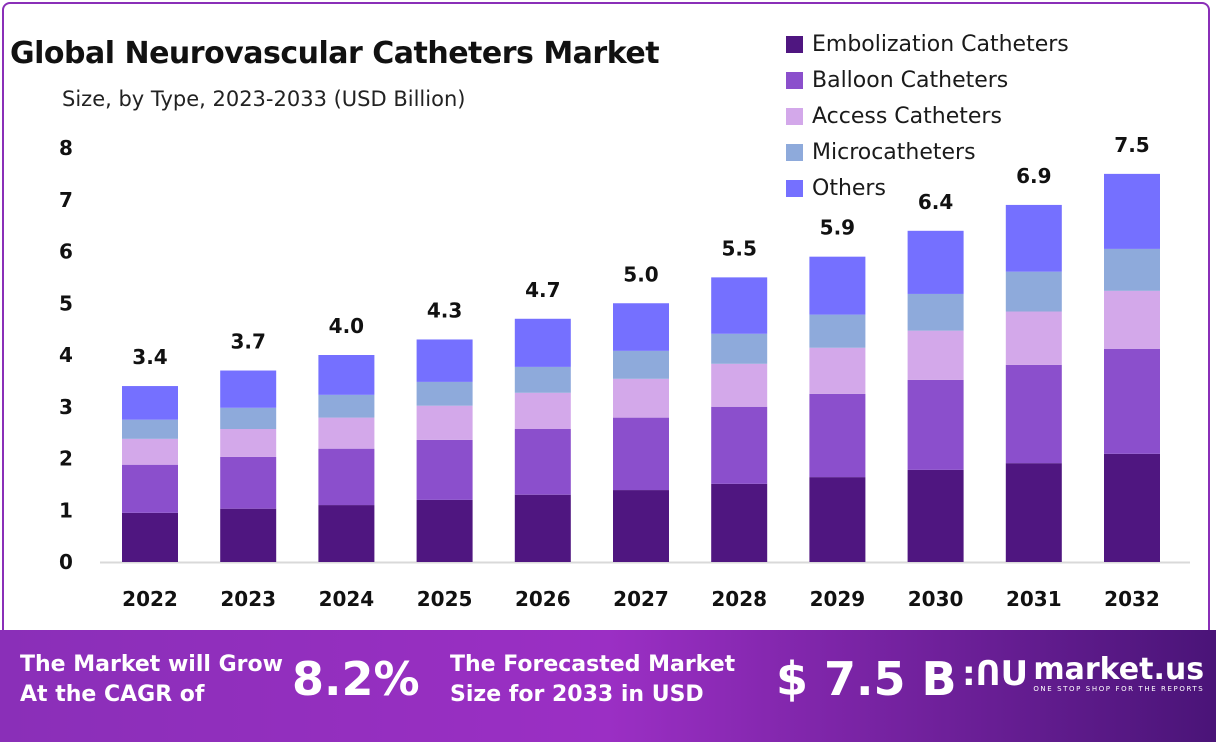  What do you see at coordinates (910, 80) in the screenshot?
I see `legend-label: Balloon Catheters` at bounding box center [910, 80].